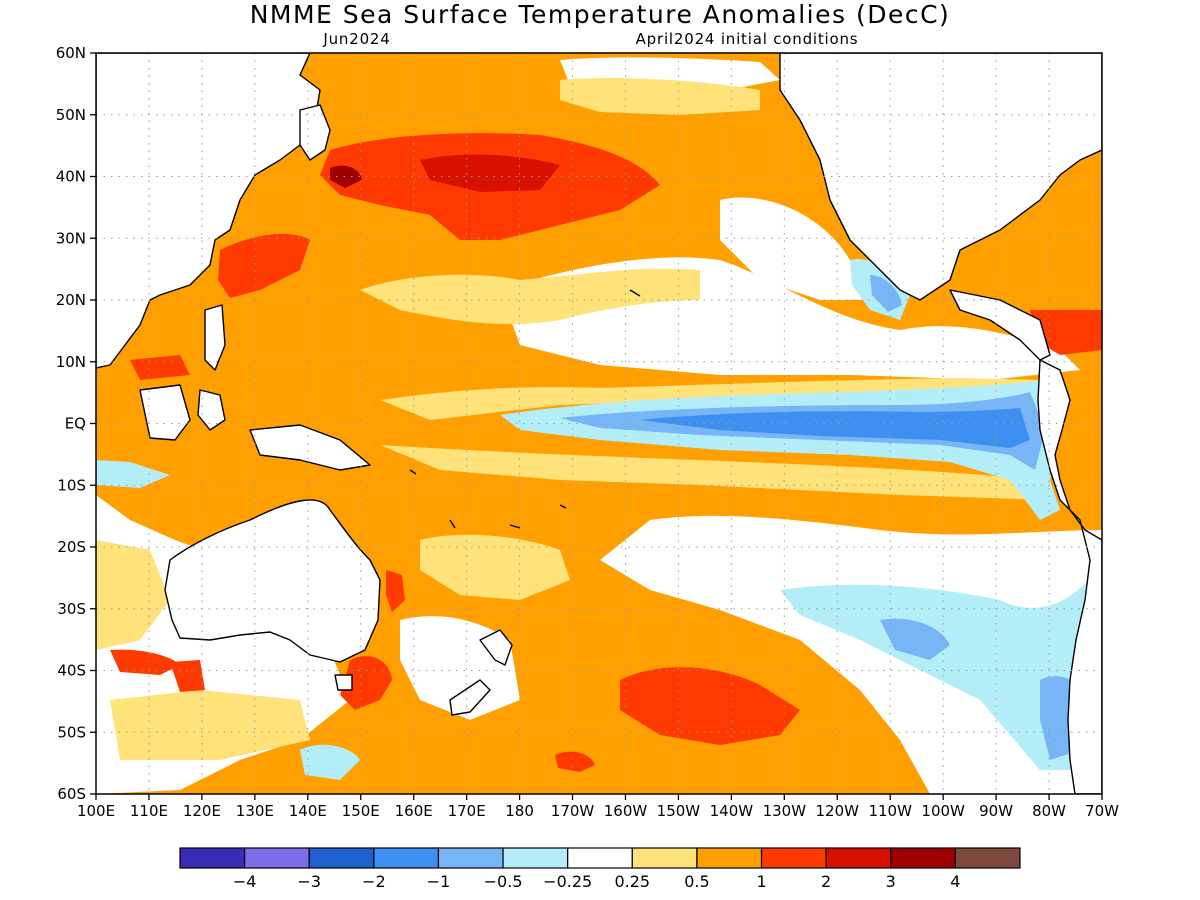 The image size is (1200, 900). Describe the element at coordinates (732, 811) in the screenshot. I see `longitude-tick-label: 140W` at that location.